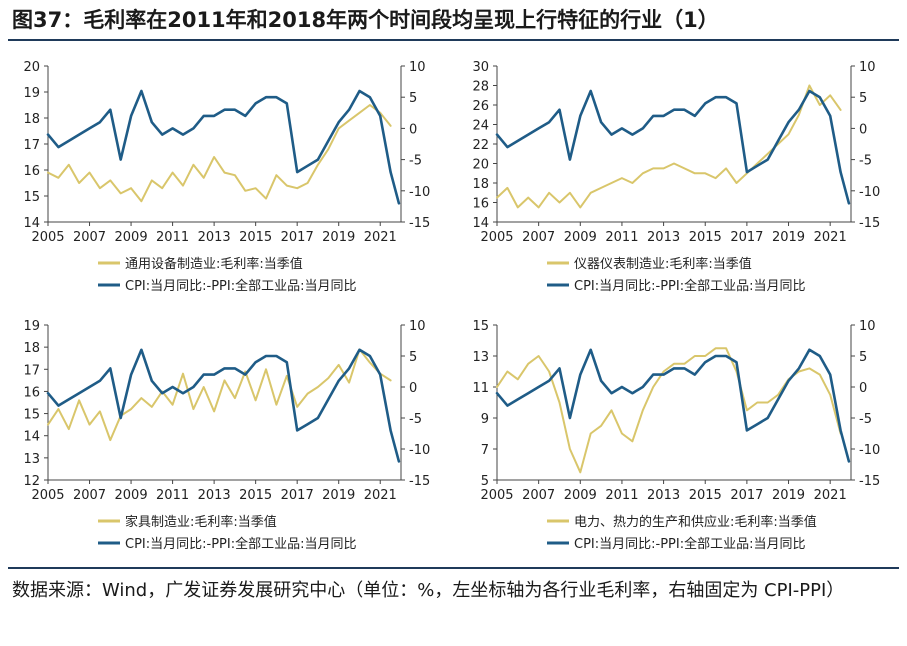 The image size is (907, 646). Describe the element at coordinates (480, 126) in the screenshot. I see `y-left-tick-label: 24` at that location.